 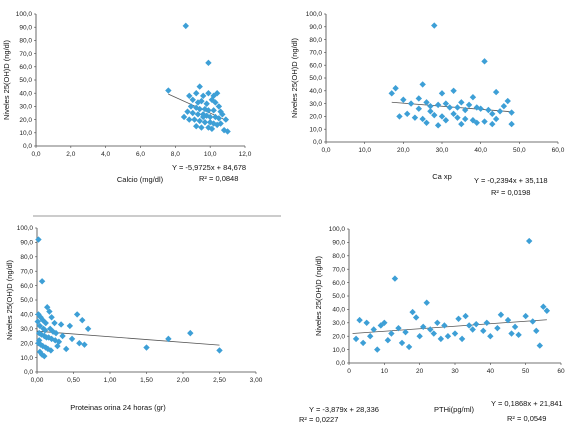 What do you see at coordinates (210, 154) in the screenshot?
I see `x-tick-label: 10,0` at bounding box center [210, 154].